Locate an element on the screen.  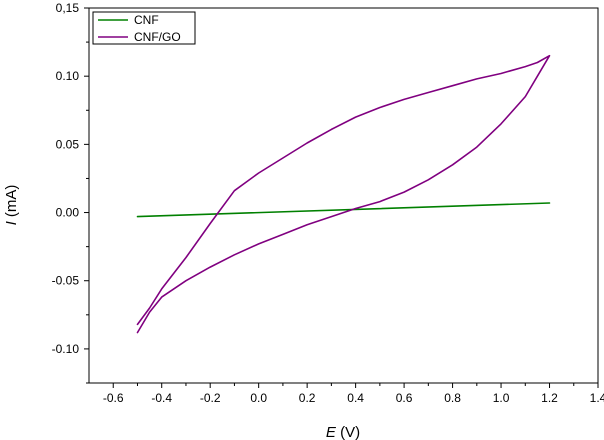
legend-box is located at coordinates (144, 28).